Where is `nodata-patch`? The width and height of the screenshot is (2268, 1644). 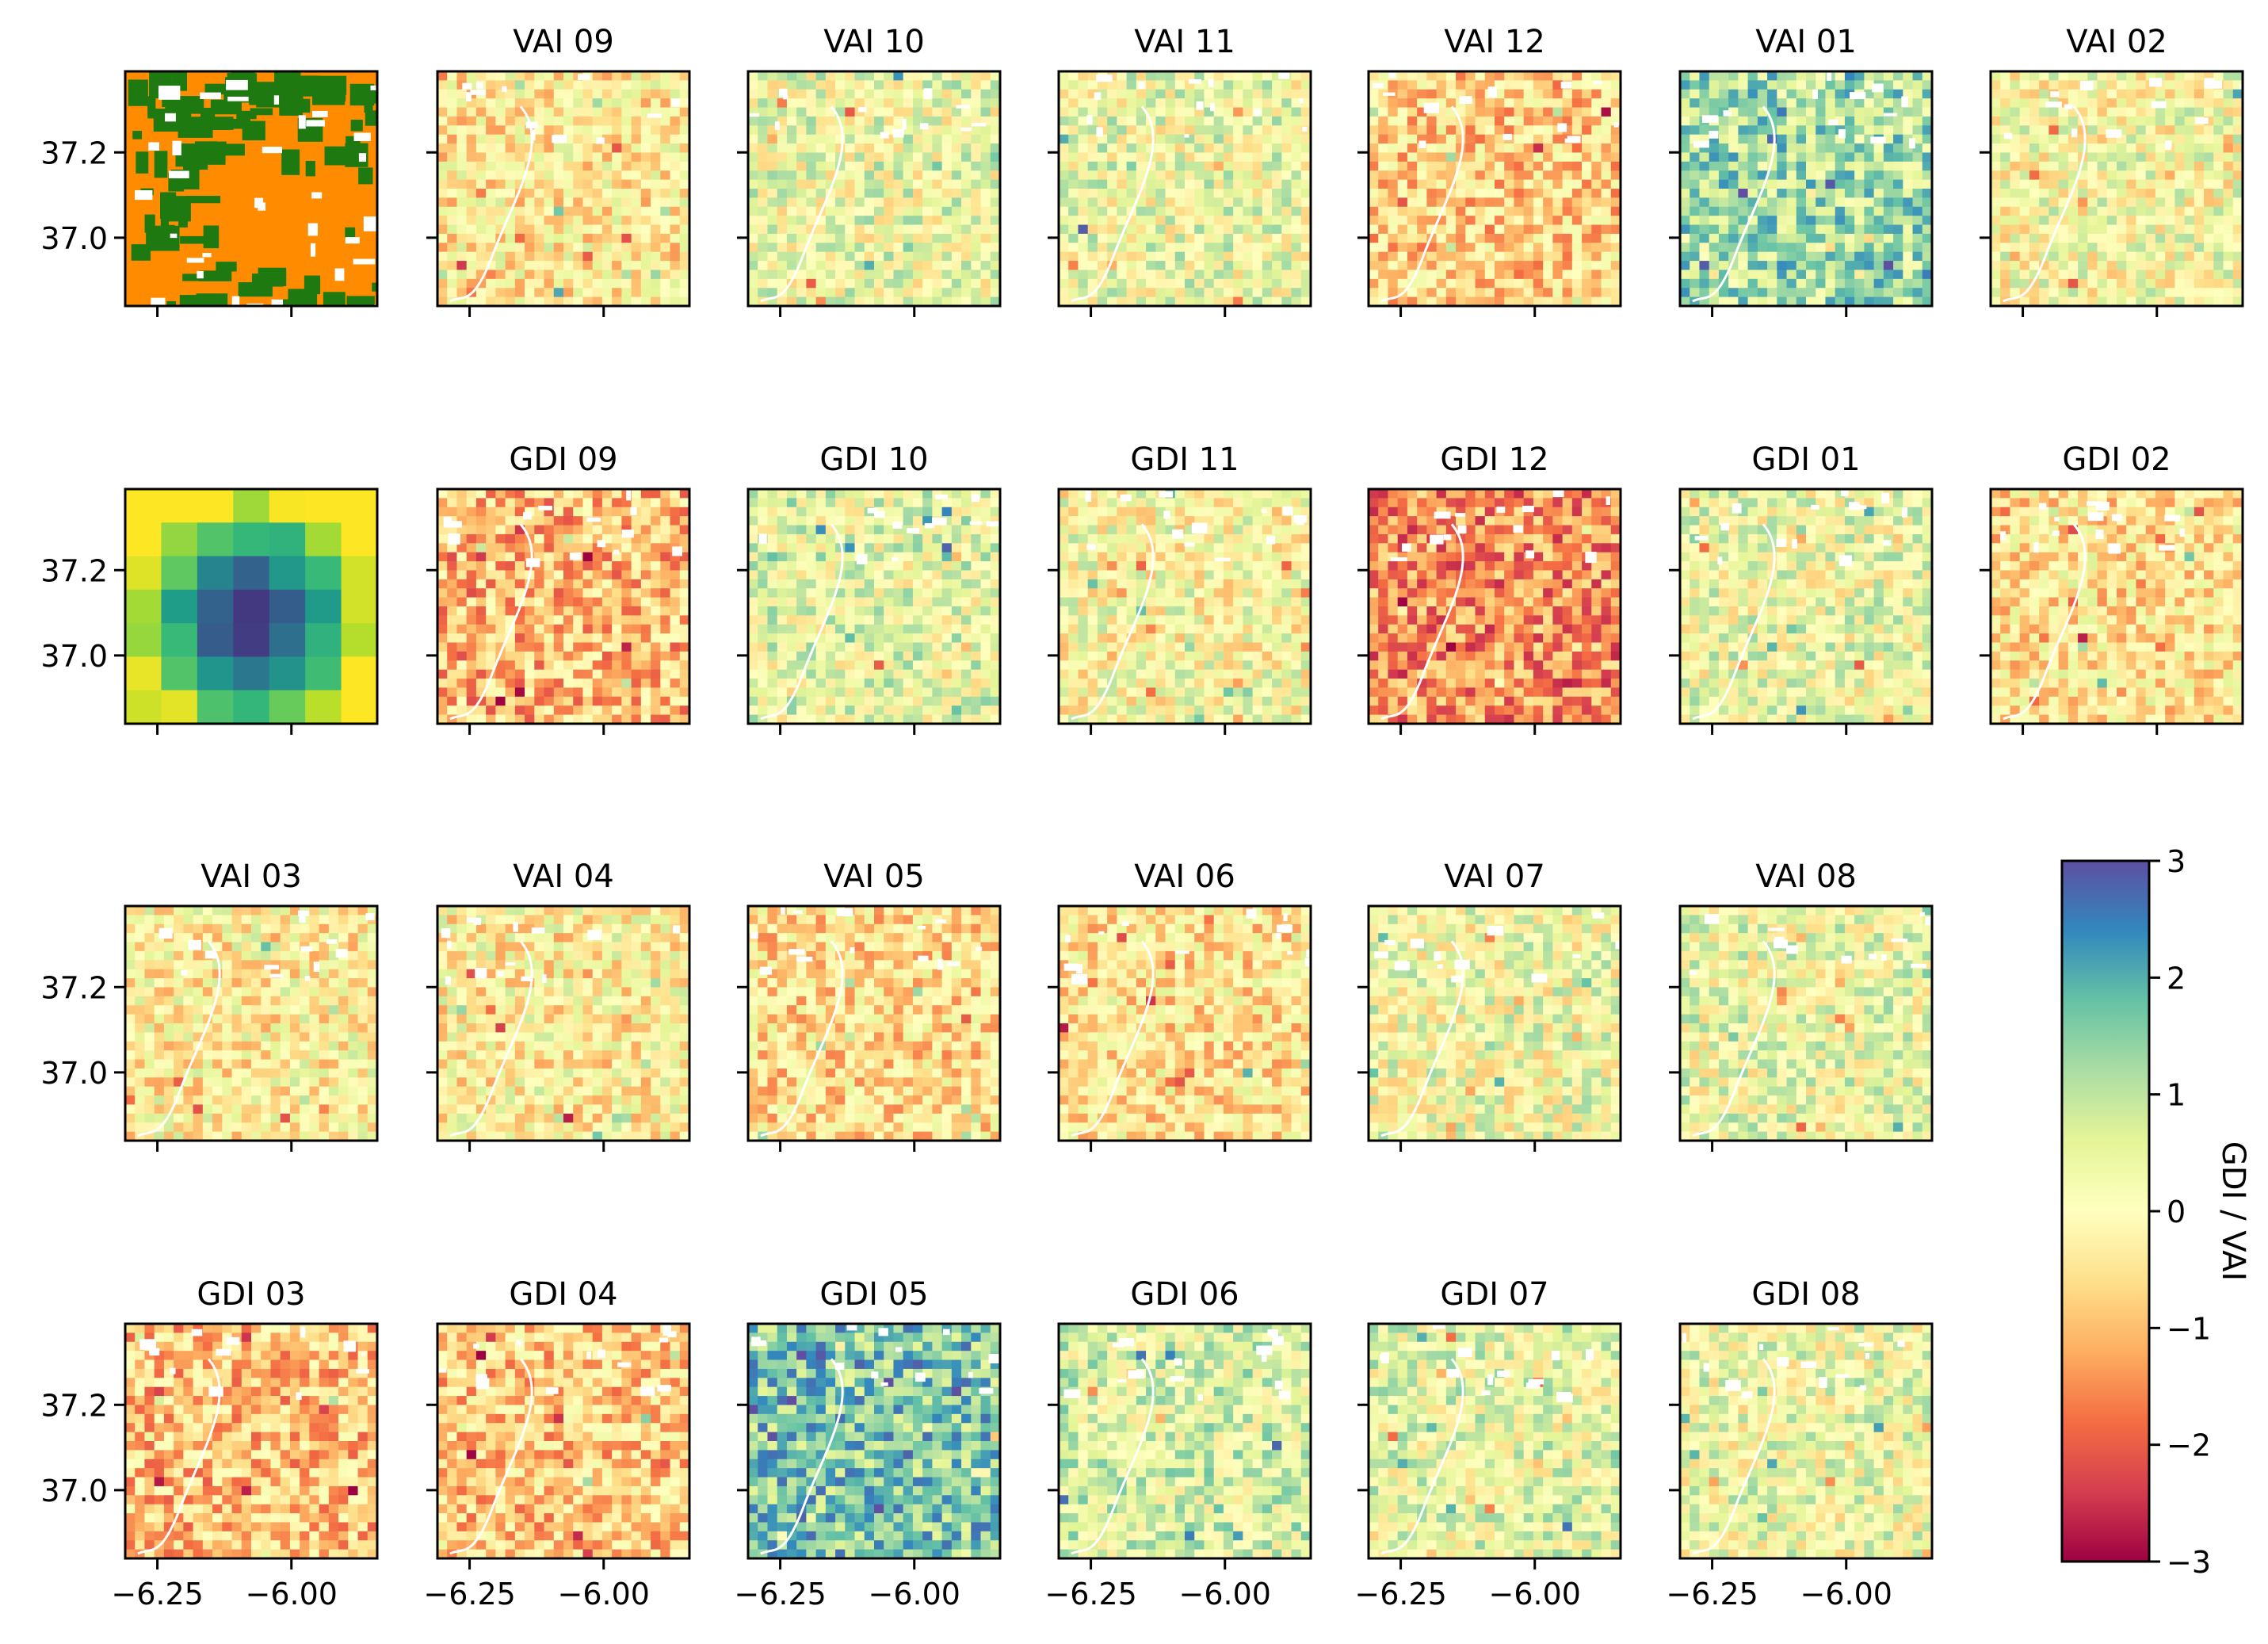 nodata-patch is located at coordinates (1492, 91).